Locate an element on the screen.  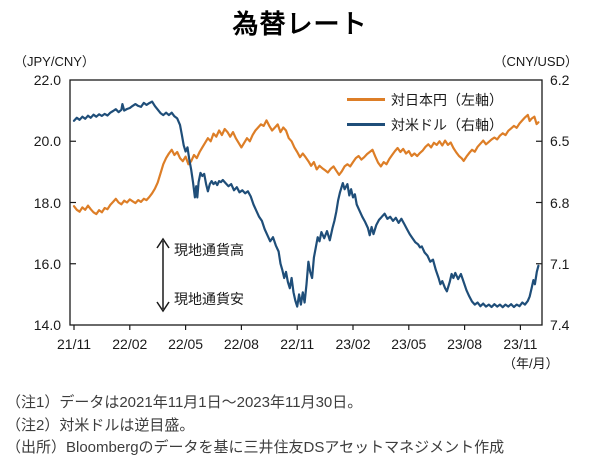
legend-label-jpy: 対日本円（左軸） is located at coordinates (447, 99).